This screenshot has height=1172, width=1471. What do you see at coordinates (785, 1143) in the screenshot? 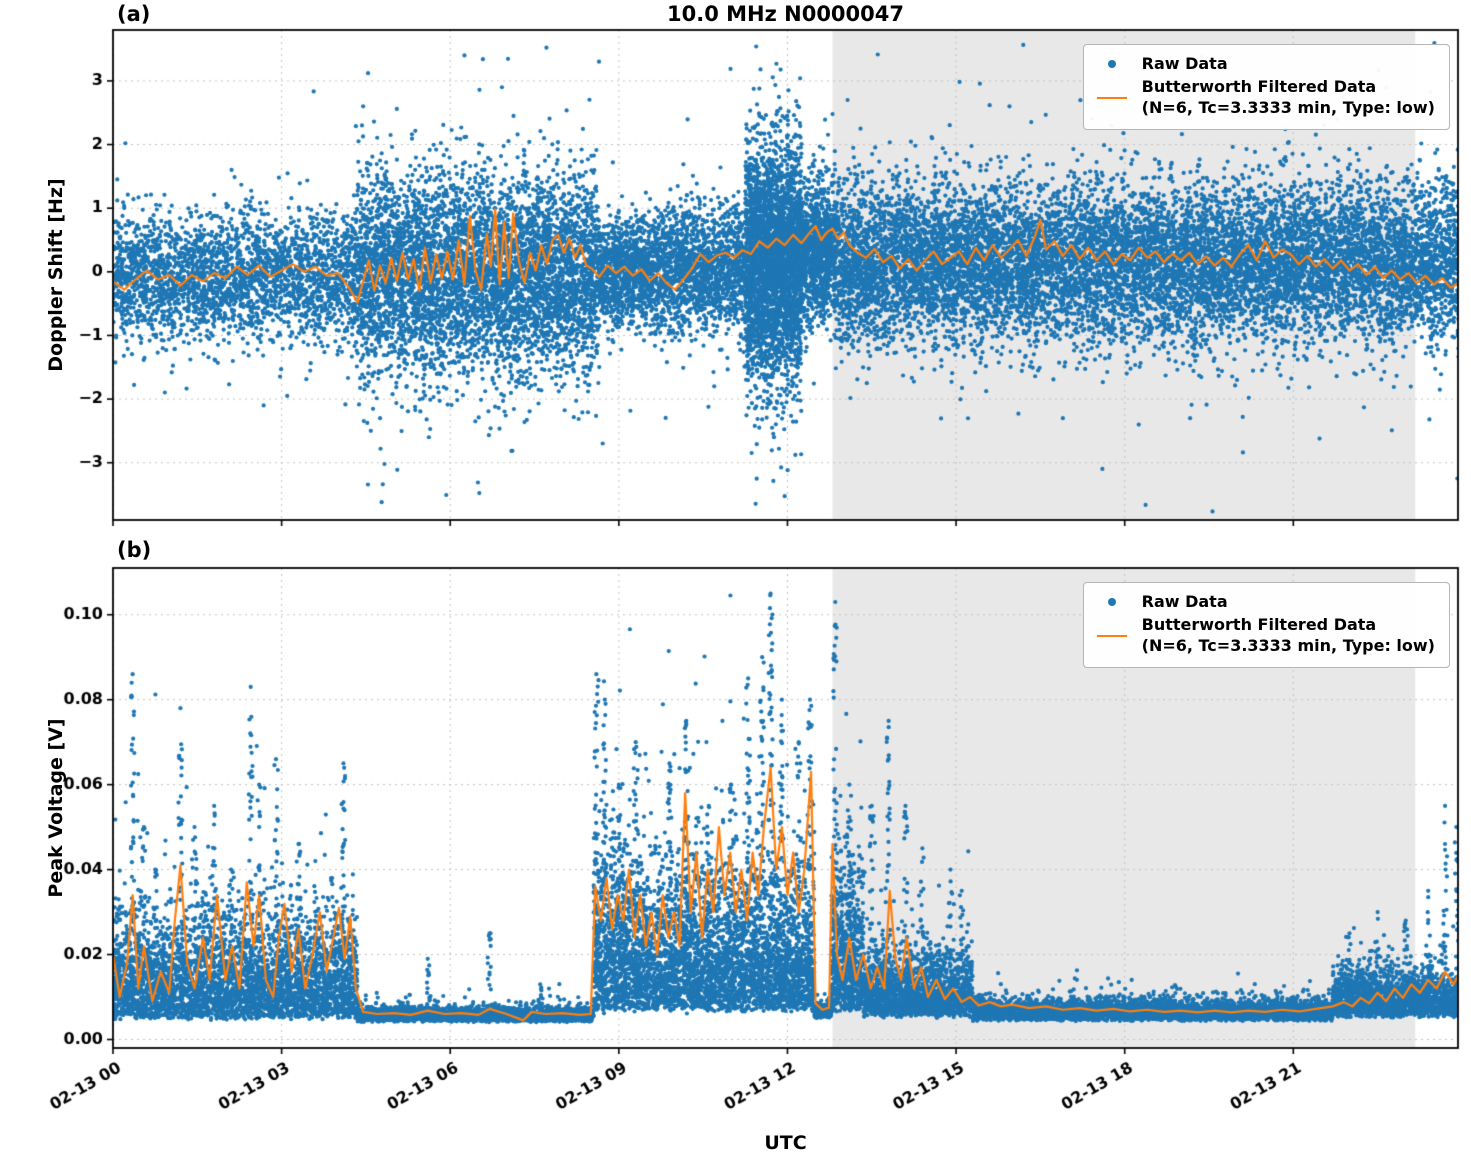
I see `x-axis-label: UTC` at bounding box center [785, 1143].